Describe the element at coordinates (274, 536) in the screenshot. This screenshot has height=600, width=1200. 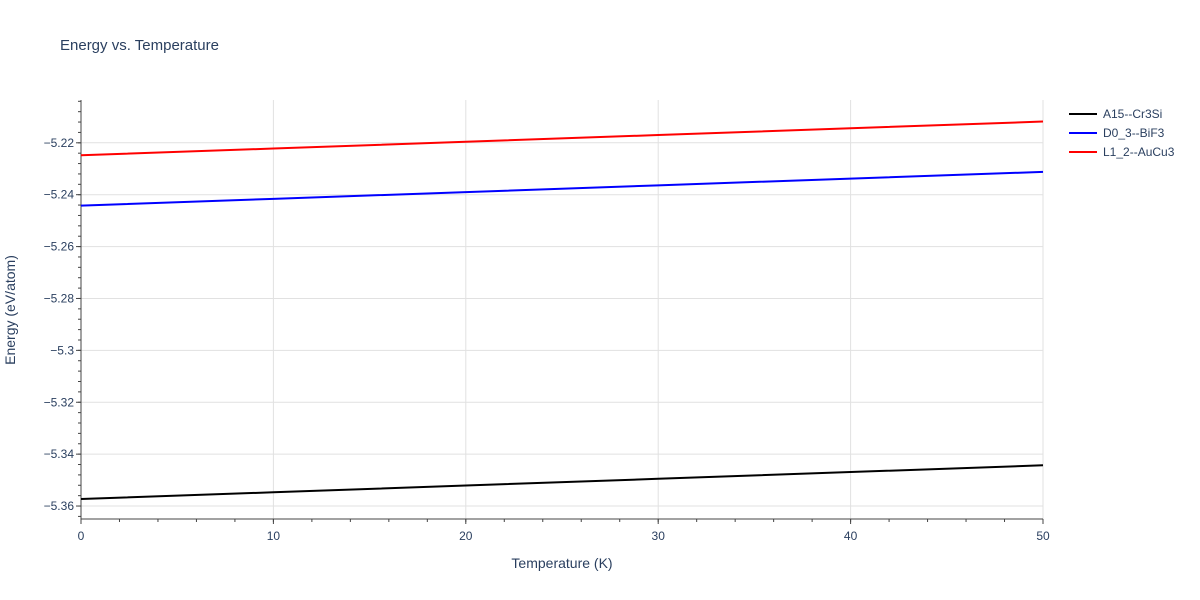
I see `x-tick-label: 10` at that location.